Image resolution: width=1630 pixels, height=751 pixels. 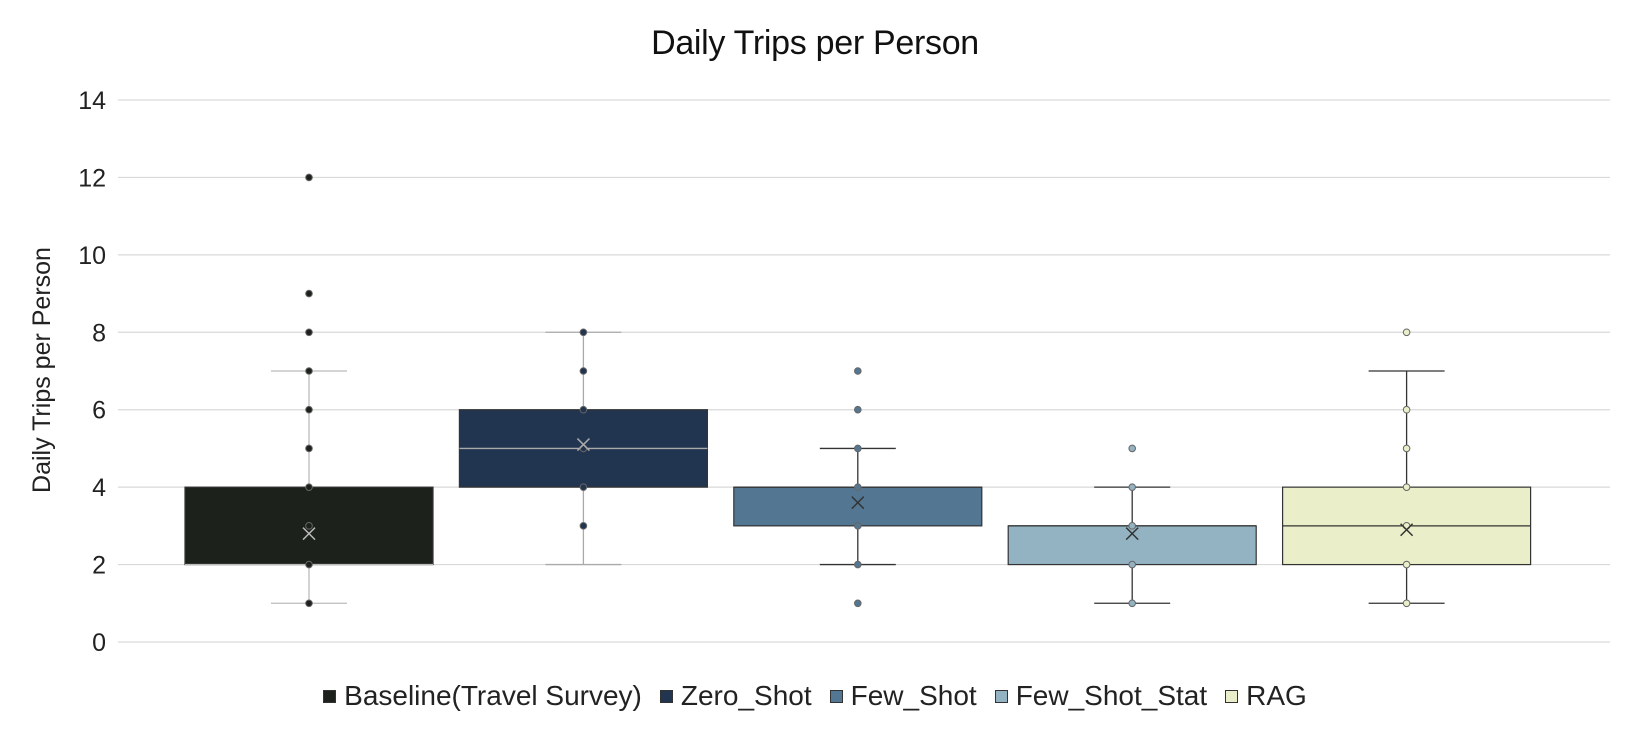 What do you see at coordinates (99, 411) in the screenshot?
I see `y-tick-label: 6` at bounding box center [99, 411].